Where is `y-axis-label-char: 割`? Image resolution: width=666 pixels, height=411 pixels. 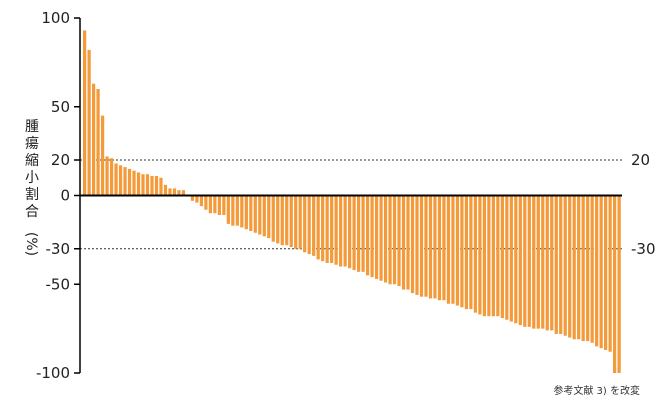 y-axis-label-char: 割 is located at coordinates (32, 194).